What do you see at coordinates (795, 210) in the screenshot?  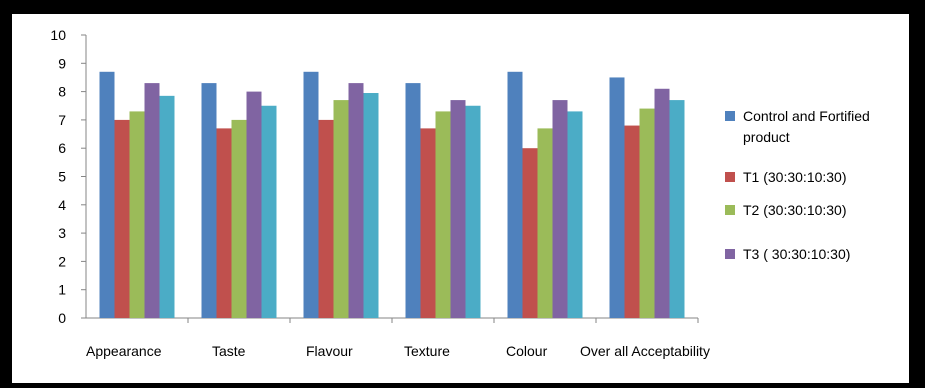 I see `legend-label: T2 (30:30:10:30)` at bounding box center [795, 210].